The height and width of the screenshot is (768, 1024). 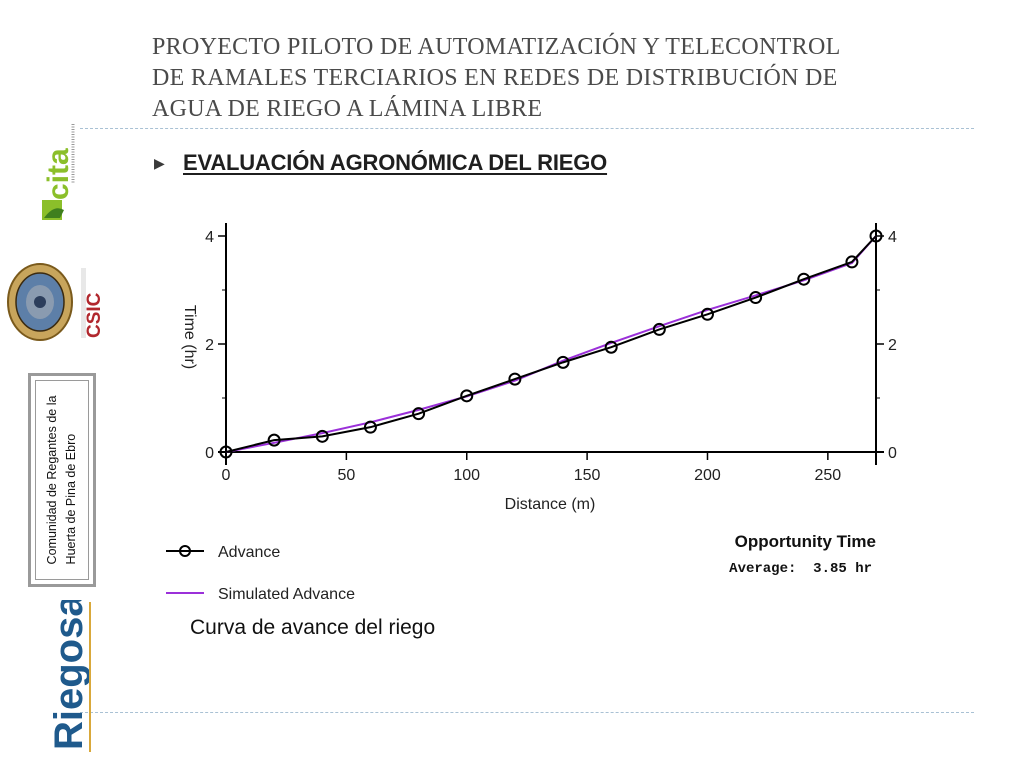 I want to click on comunidad-line-2: Huerta de Pina de Ebro, so click(x=71, y=499).